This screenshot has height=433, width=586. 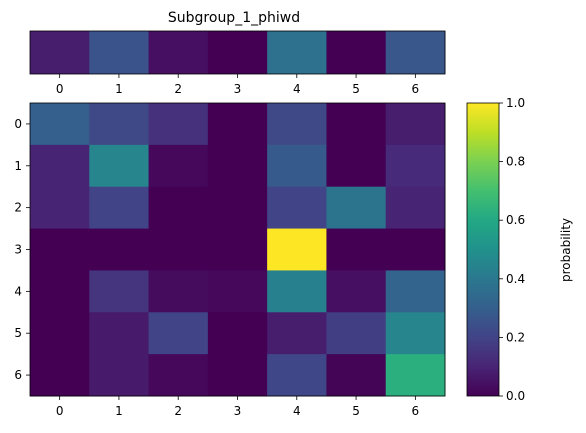 I want to click on main-y-tick-label: 3, so click(x=18, y=250).